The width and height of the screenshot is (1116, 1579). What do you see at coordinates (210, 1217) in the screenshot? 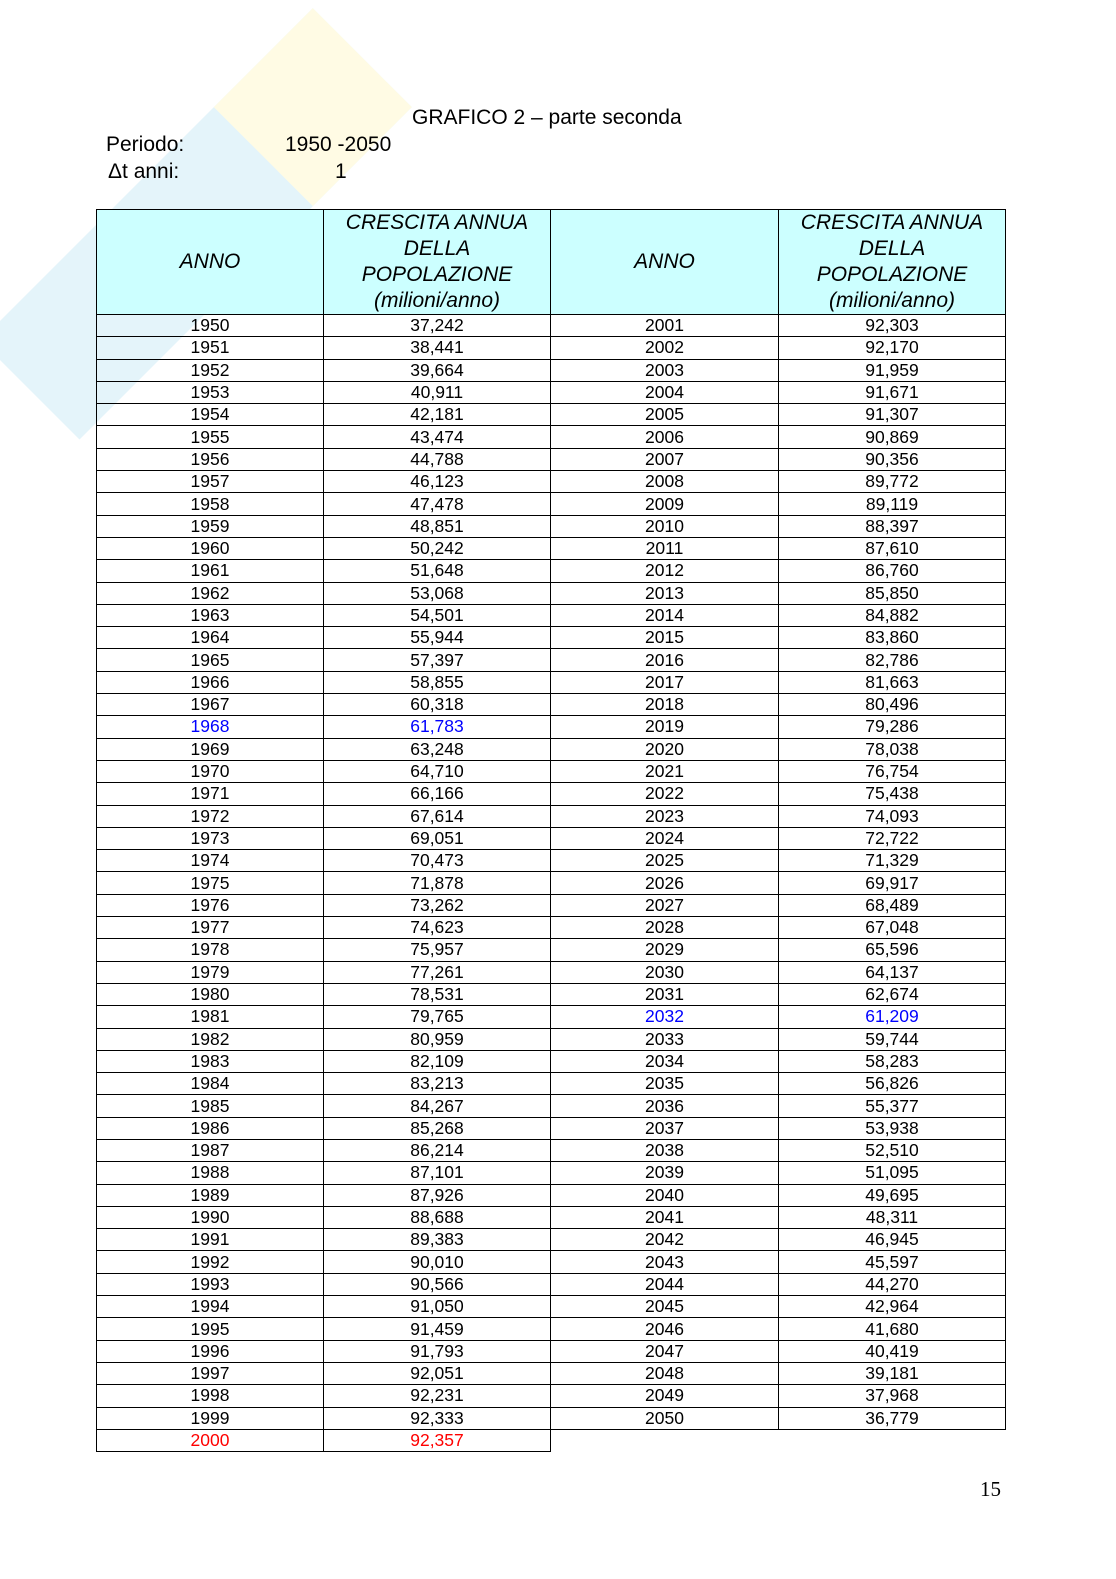
I see `year-cell: 1990` at bounding box center [210, 1217].